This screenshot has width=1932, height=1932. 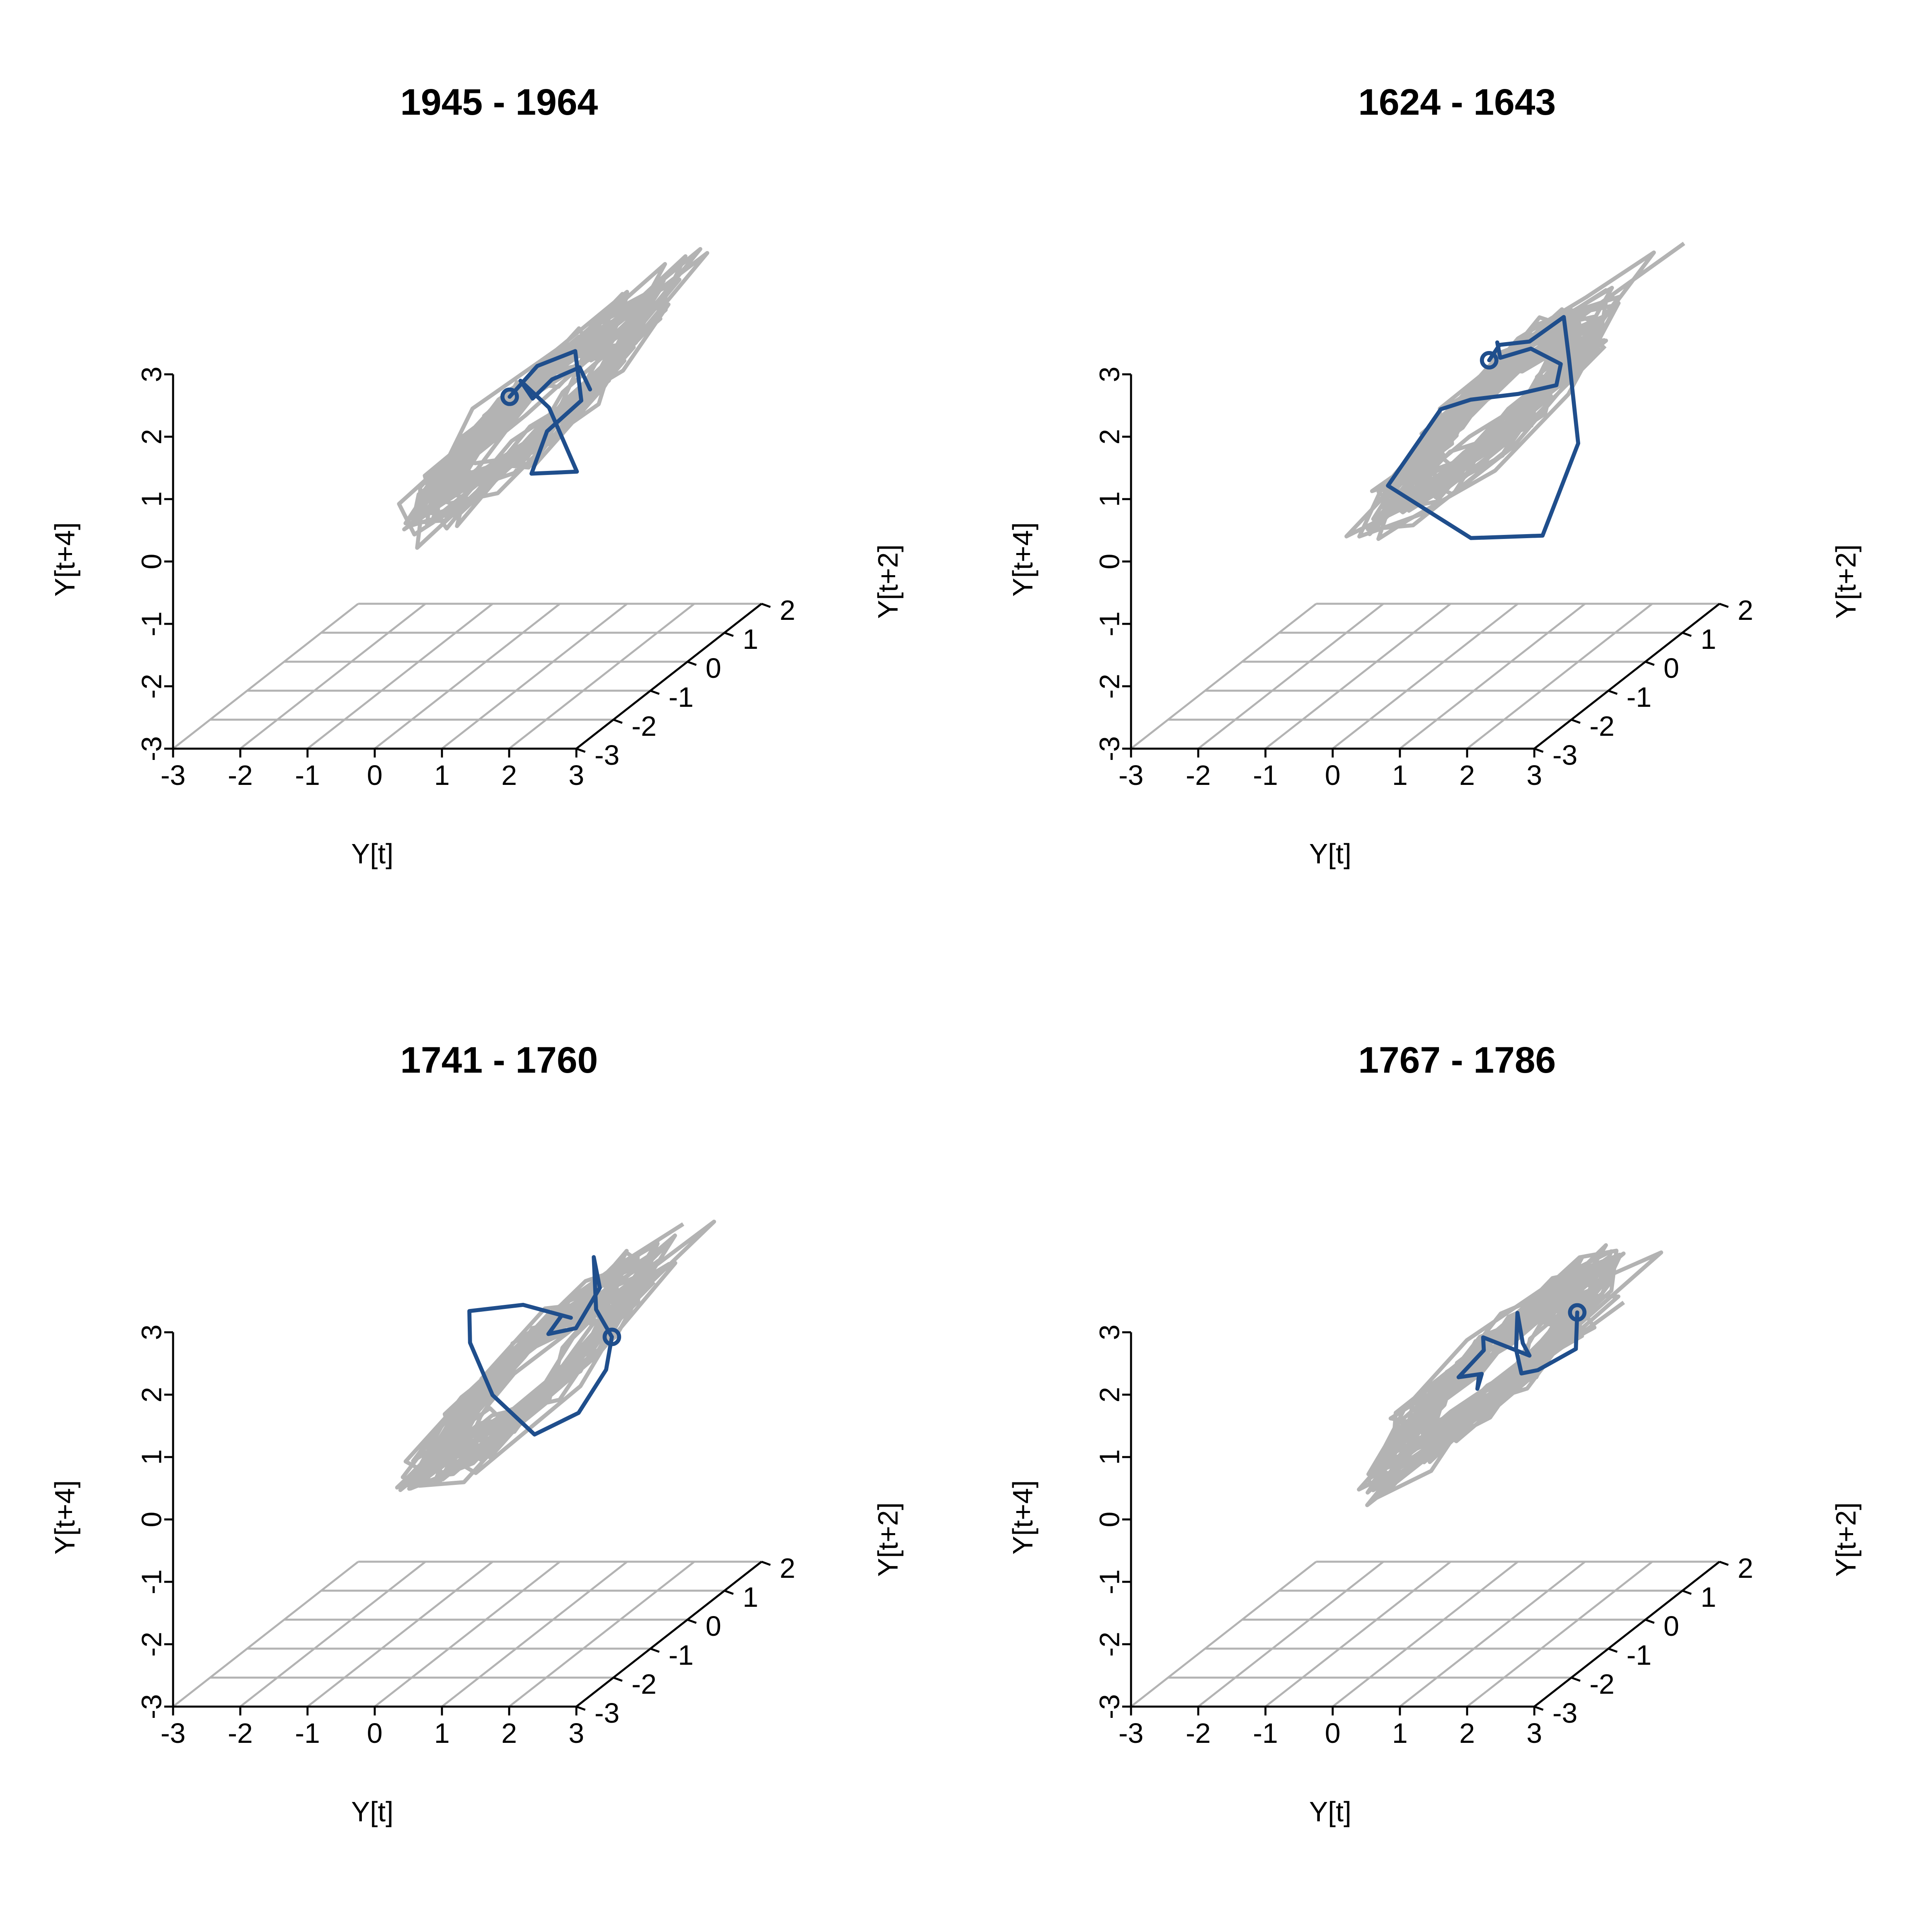 I want to click on panel-title: 1945 - 1964, so click(x=499, y=102).